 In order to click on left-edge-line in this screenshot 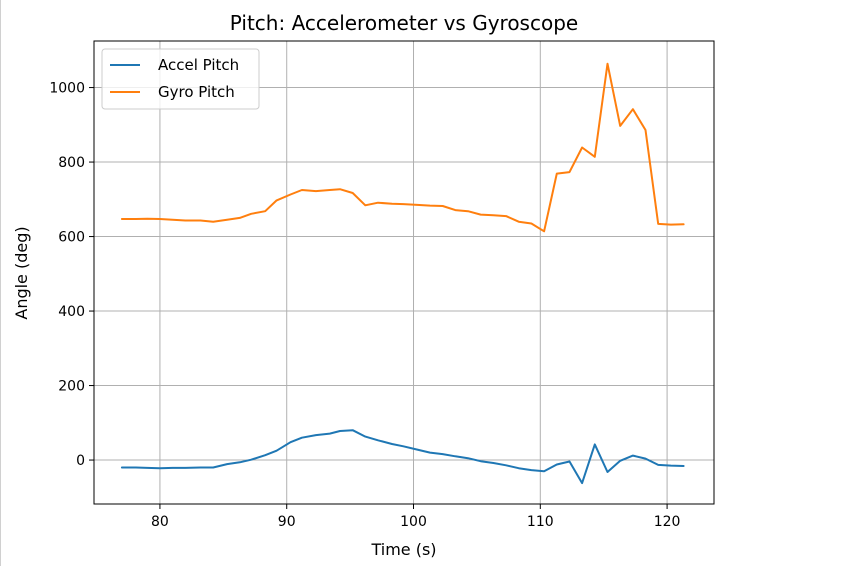, I will do `click(0, 283)`.